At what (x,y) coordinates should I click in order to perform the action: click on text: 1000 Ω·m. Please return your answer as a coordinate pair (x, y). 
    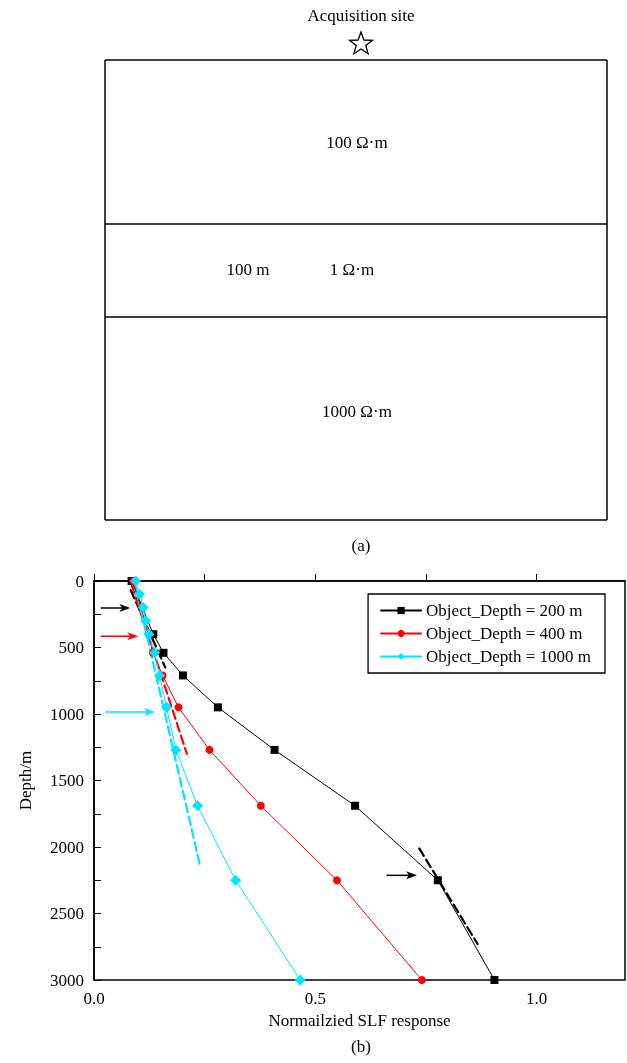
    Looking at the image, I should click on (357, 412).